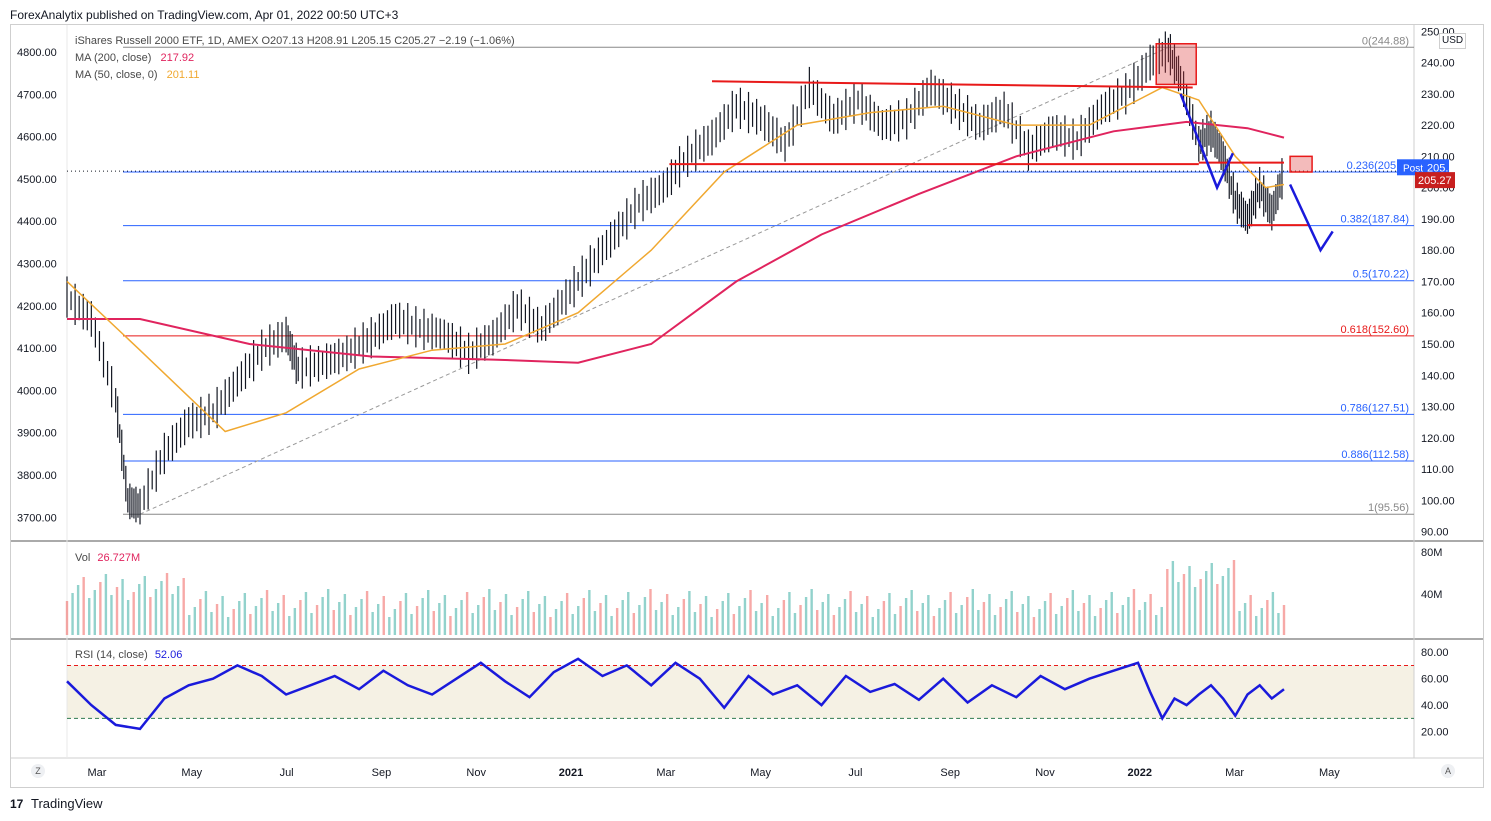 Image resolution: width=1491 pixels, height=821 pixels. Describe the element at coordinates (1438, 314) in the screenshot. I see `price-tick-right: 160.00` at that location.